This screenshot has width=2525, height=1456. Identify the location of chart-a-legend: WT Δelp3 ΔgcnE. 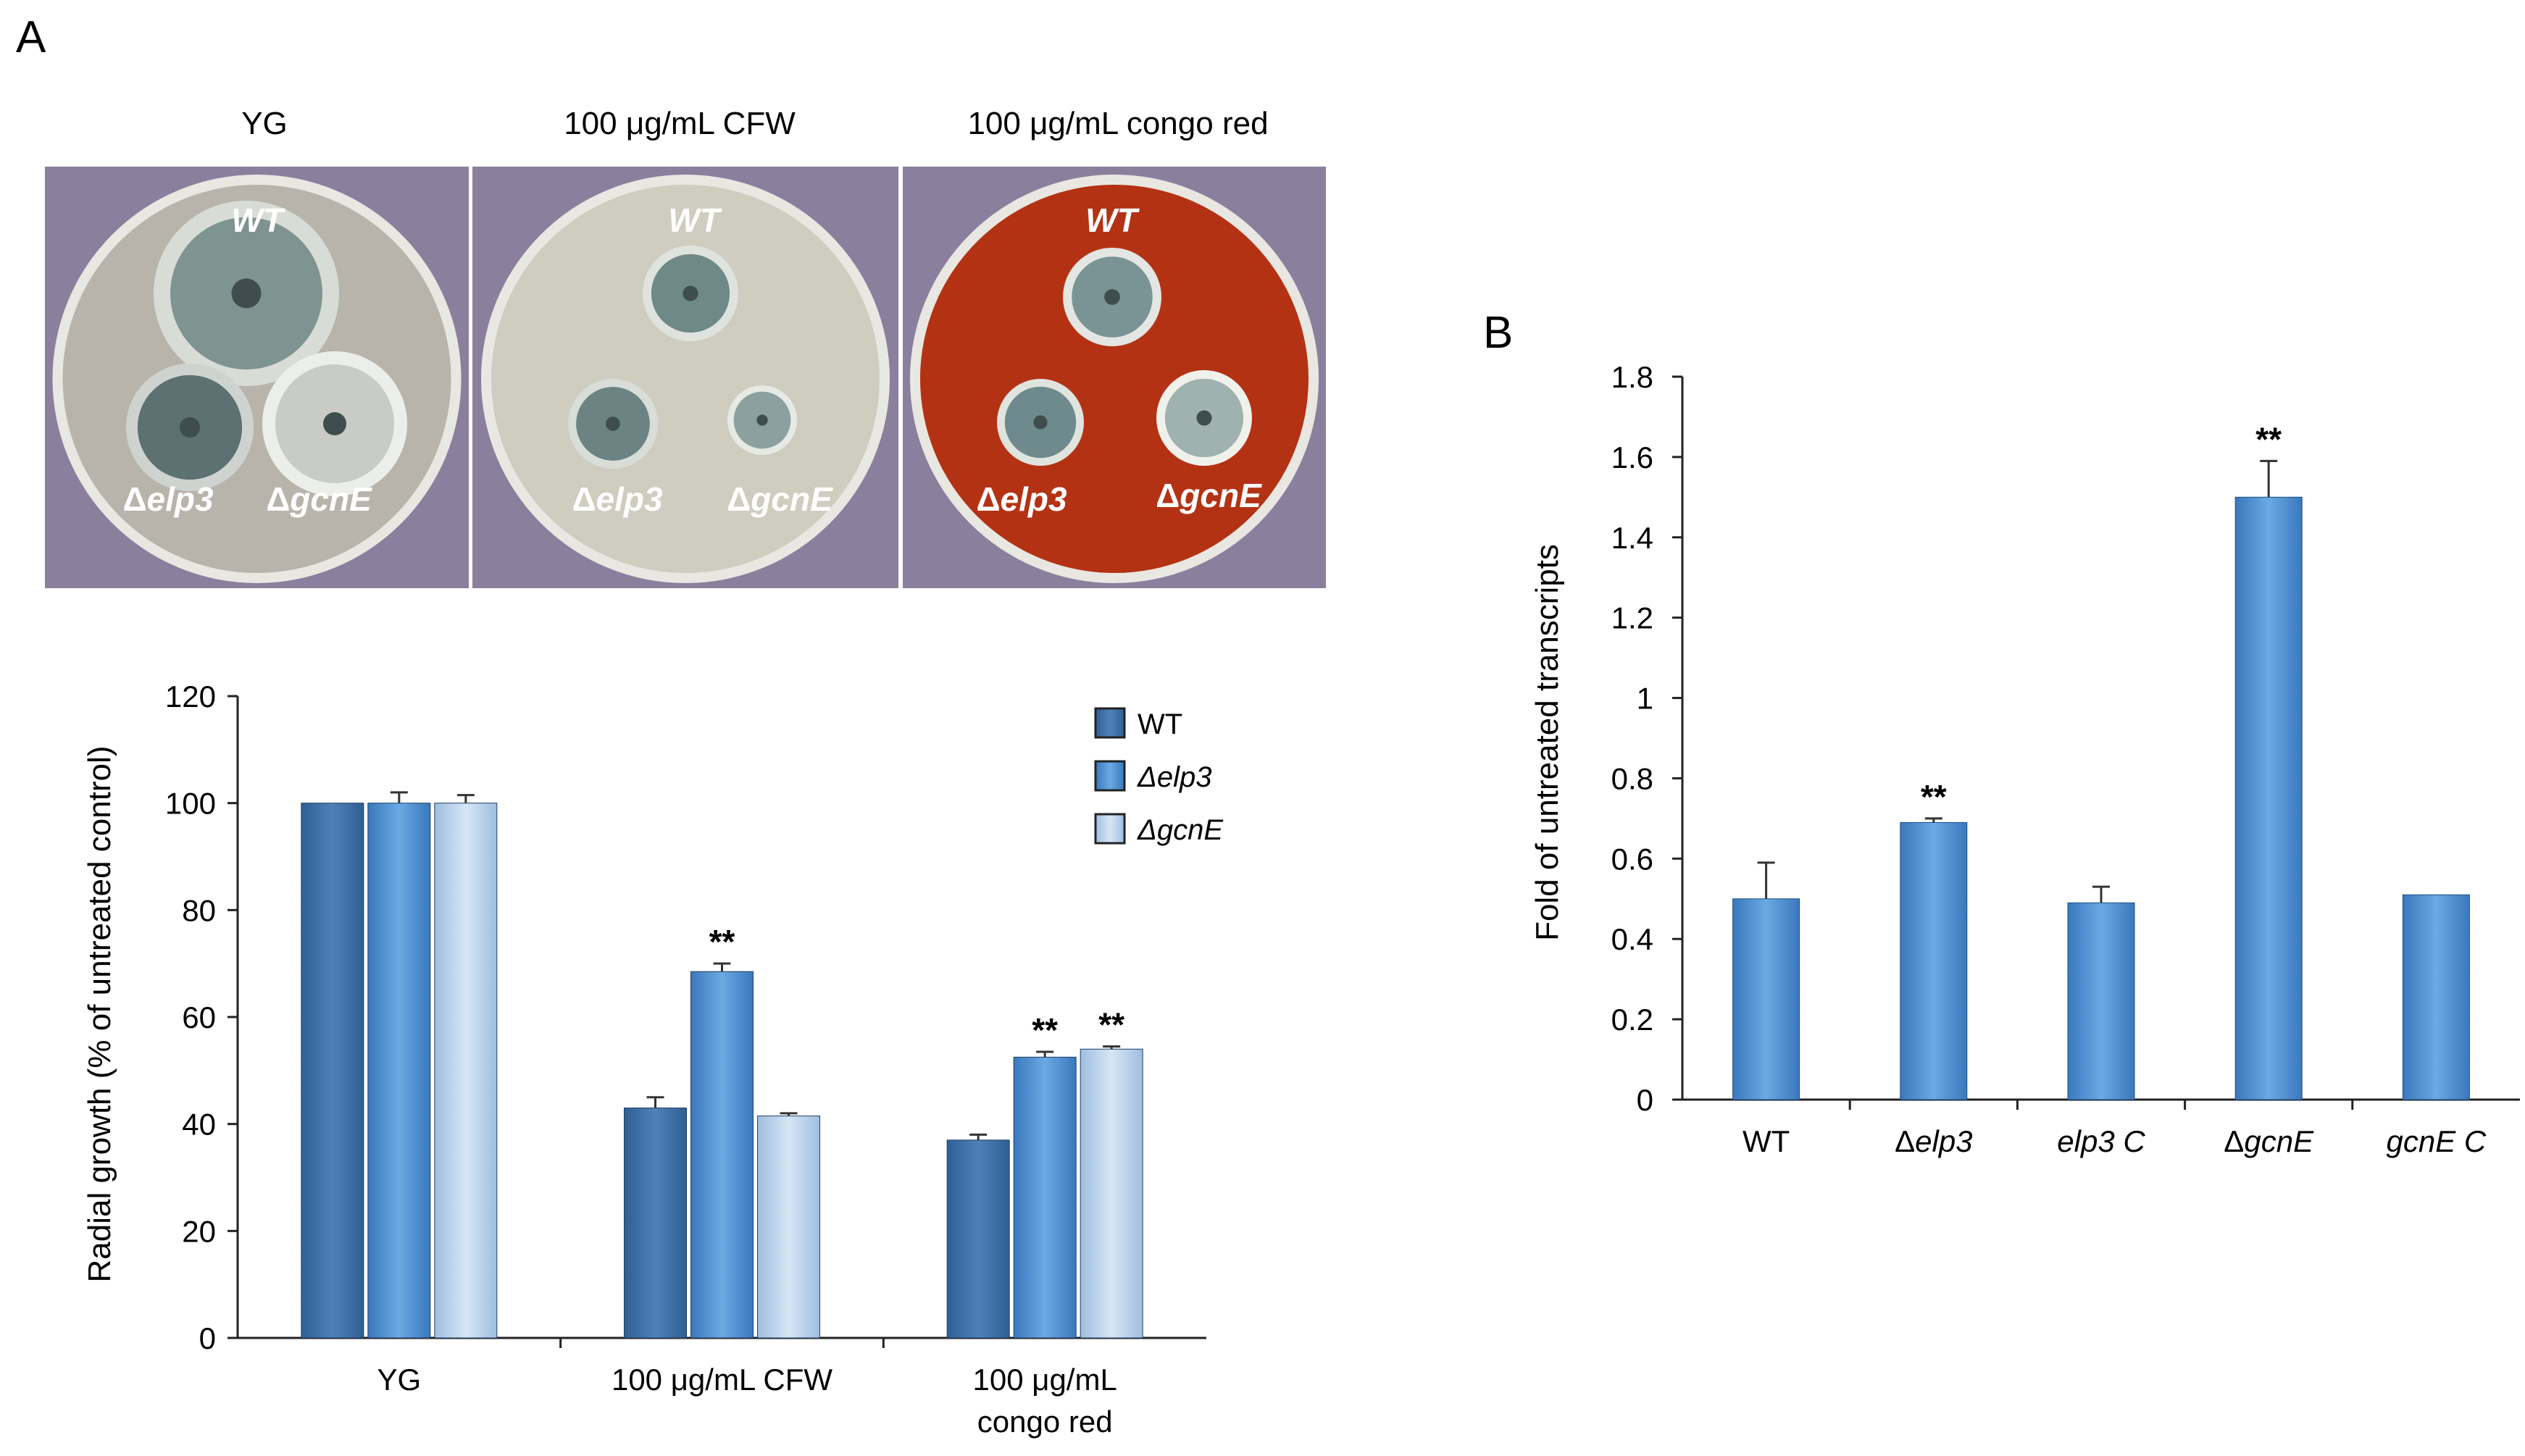
(1159, 776).